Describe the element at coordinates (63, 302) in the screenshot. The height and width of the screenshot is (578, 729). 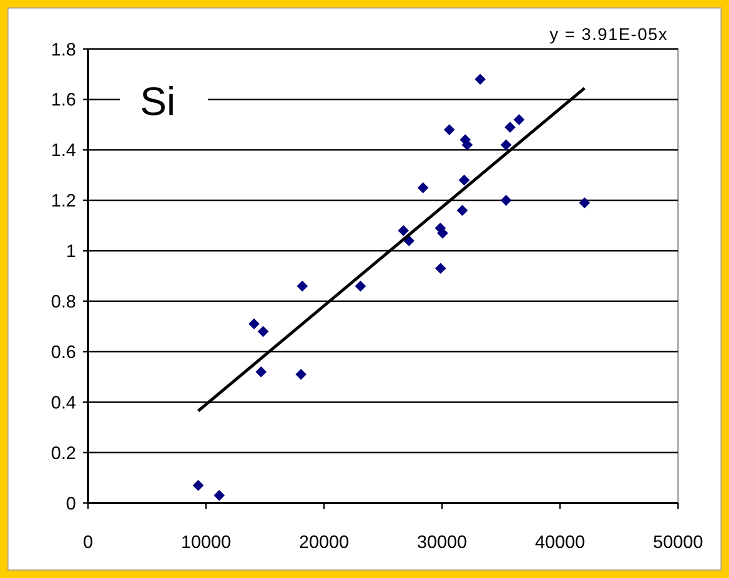
I see `y-tick-label: 0.8` at that location.